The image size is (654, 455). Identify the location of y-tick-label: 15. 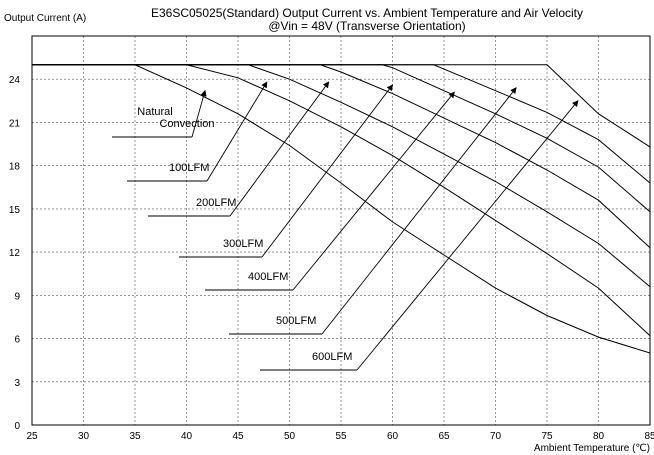
(15, 210).